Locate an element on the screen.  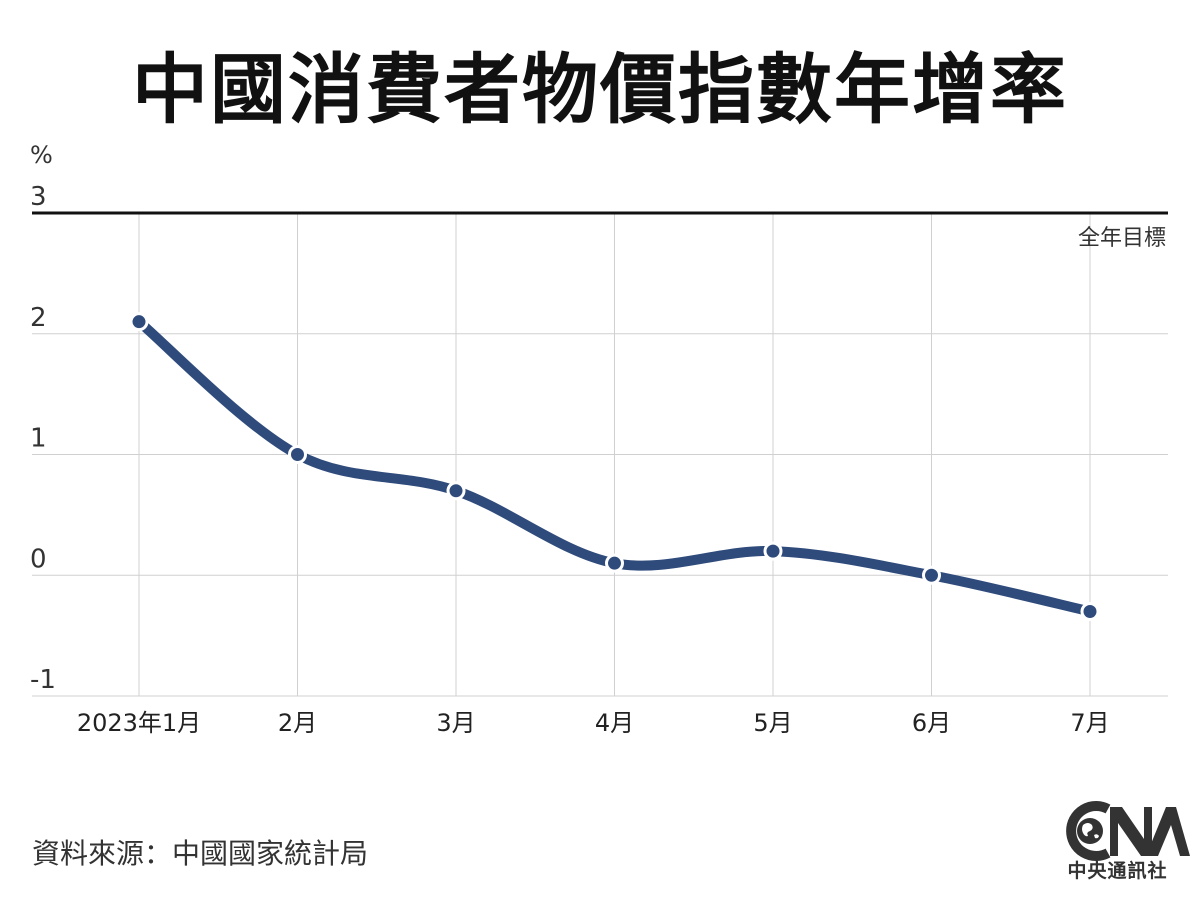
x-tick-label: 3月 is located at coordinates (455, 723).